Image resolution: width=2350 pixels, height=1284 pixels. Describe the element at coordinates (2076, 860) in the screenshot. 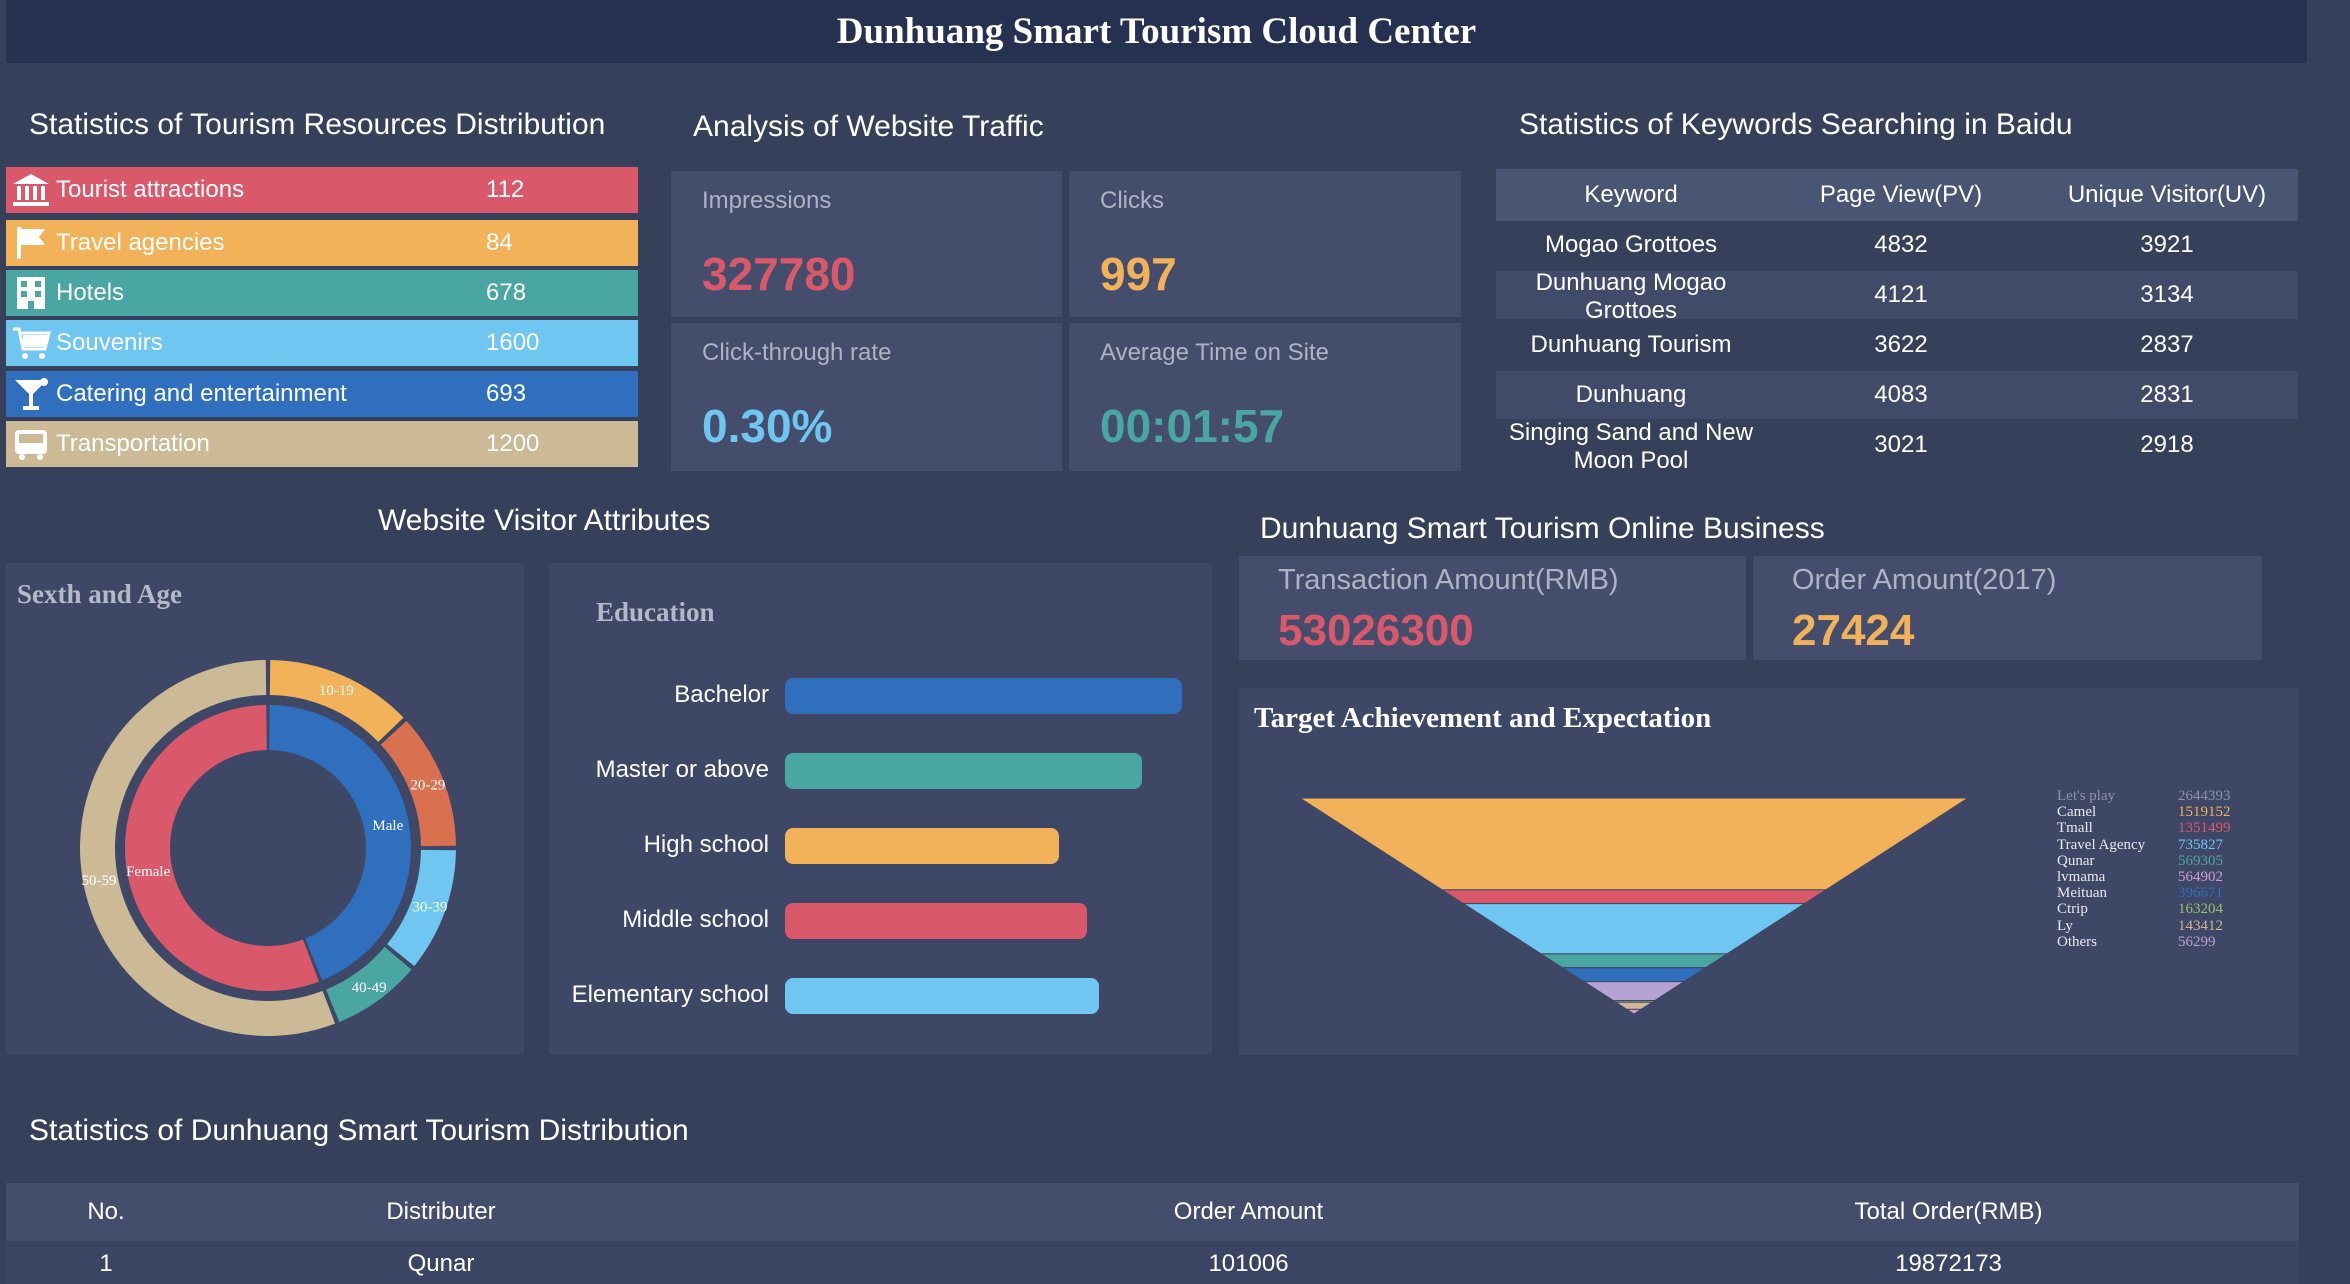

I see `funnel-legend-label: Qunar` at that location.